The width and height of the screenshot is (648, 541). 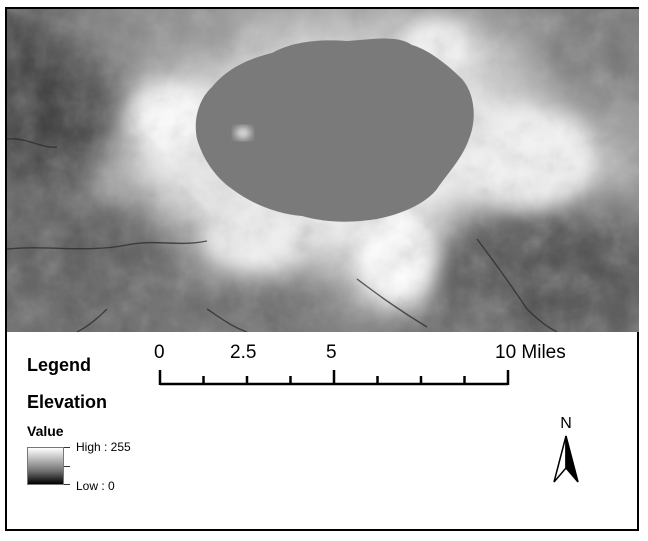 What do you see at coordinates (103, 447) in the screenshot?
I see `ramp-high-label: High : 255` at bounding box center [103, 447].